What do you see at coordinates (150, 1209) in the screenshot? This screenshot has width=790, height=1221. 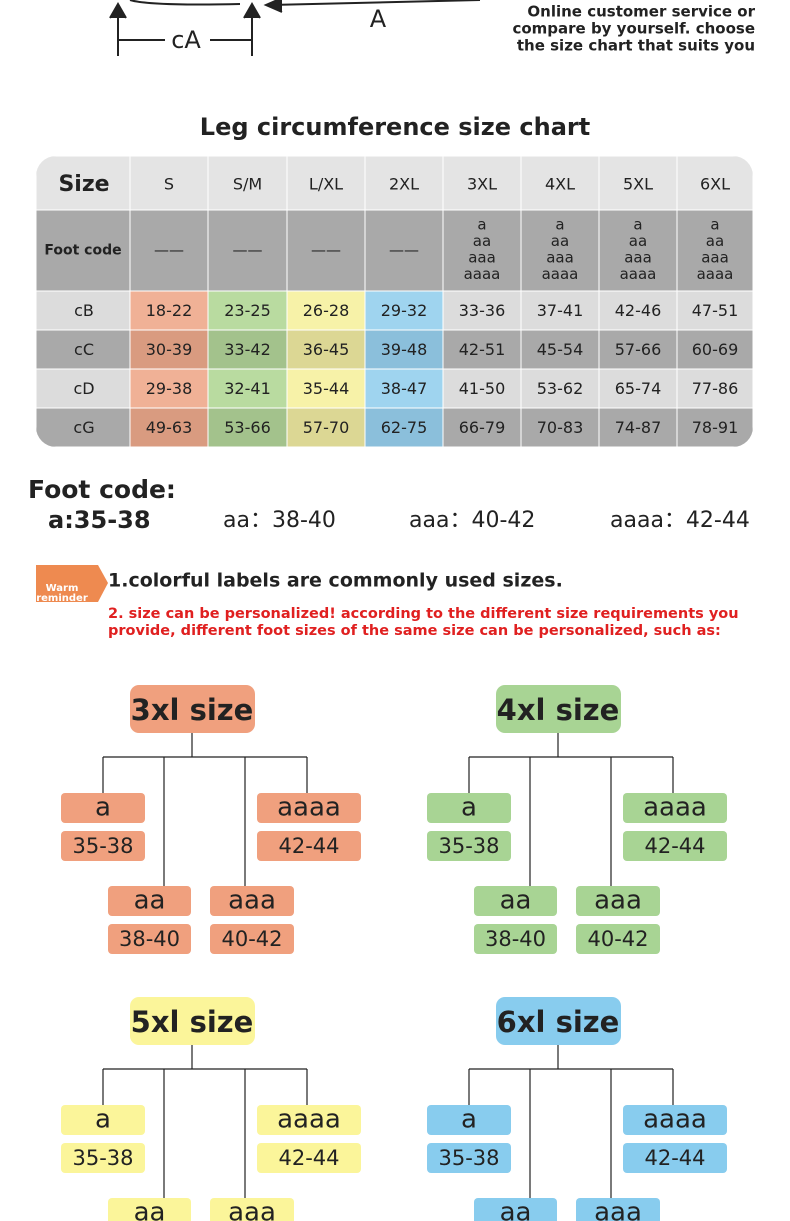 I see `leaf-code: aa` at bounding box center [150, 1209].